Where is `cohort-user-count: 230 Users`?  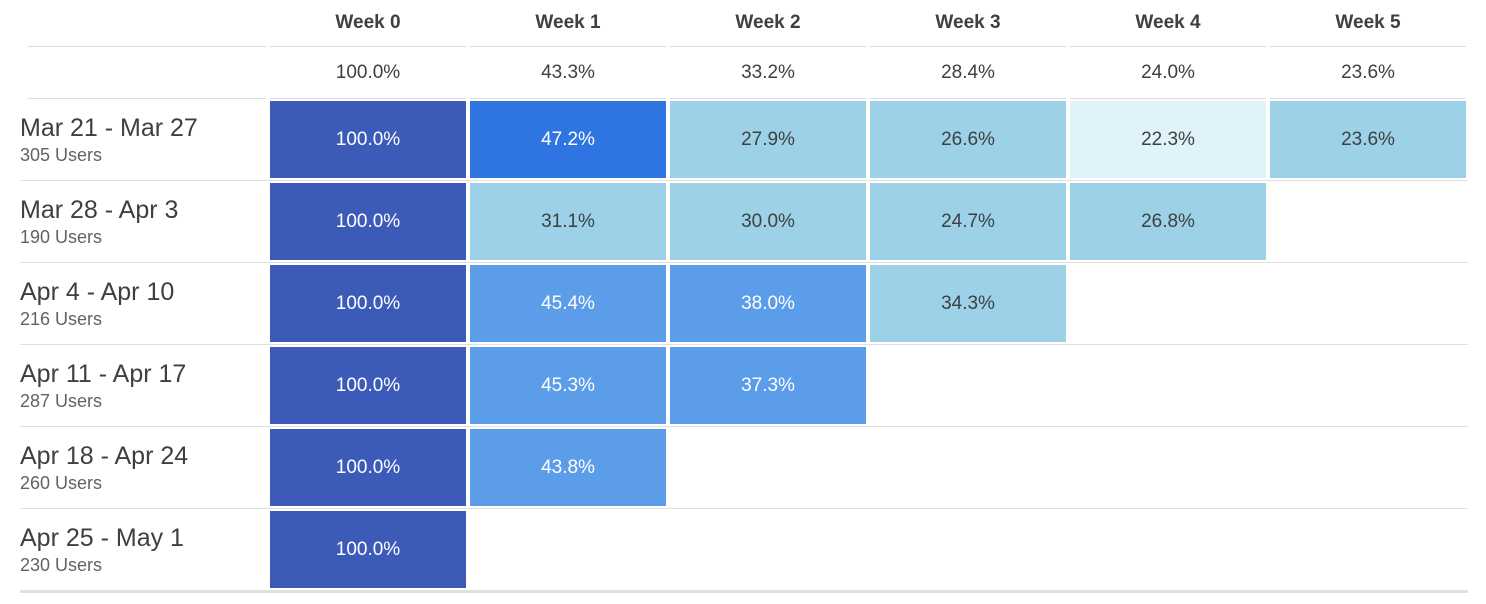
cohort-user-count: 230 Users is located at coordinates (61, 565).